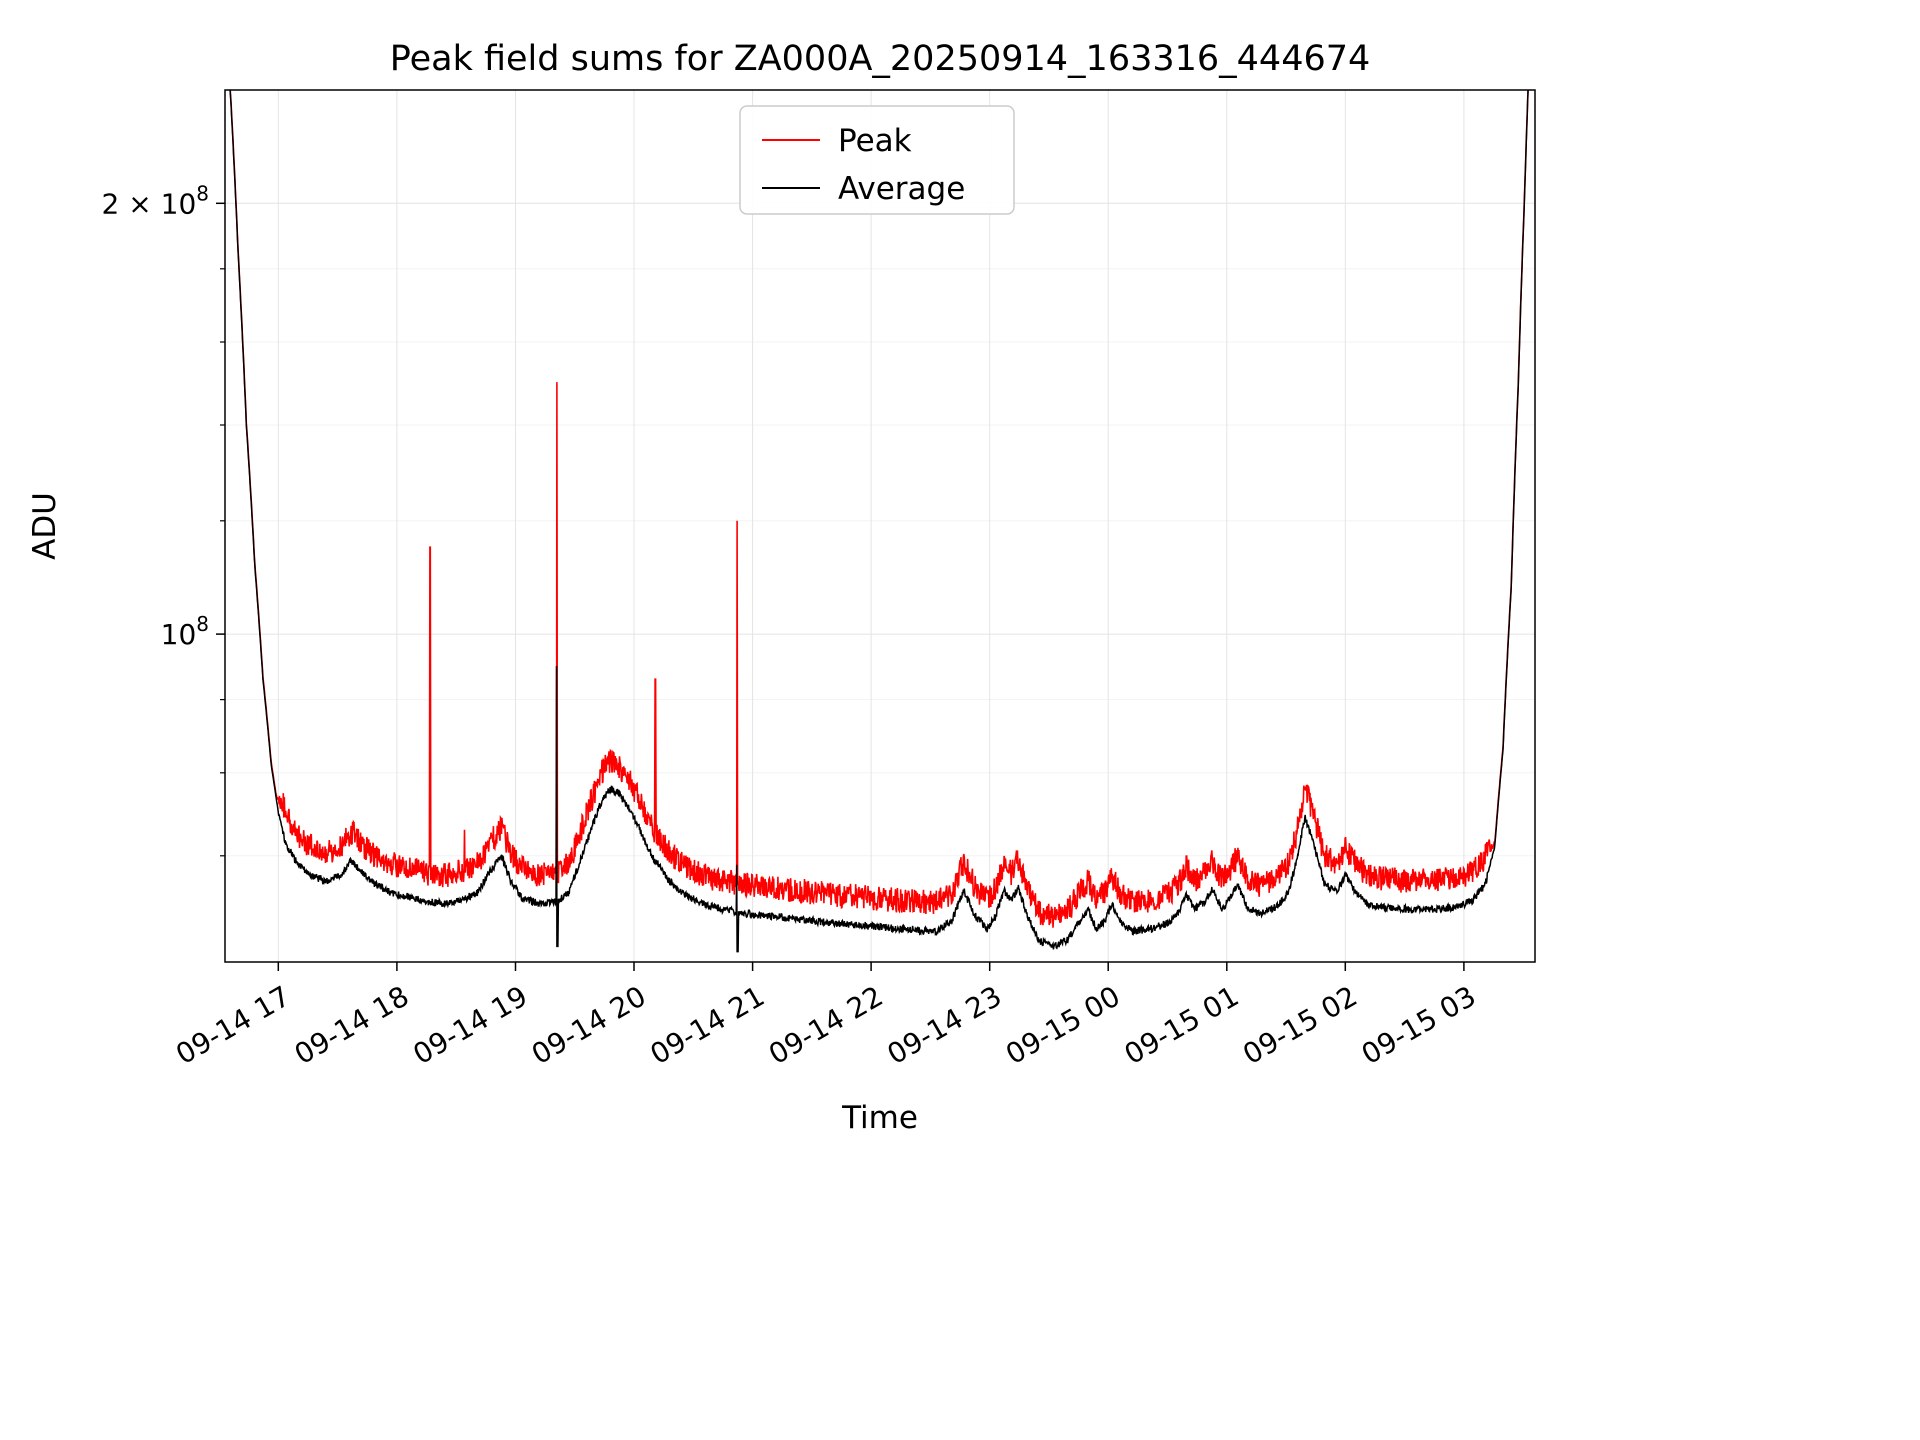 The width and height of the screenshot is (1920, 1440). Describe the element at coordinates (1182, 1025) in the screenshot. I see `x-tick-label: 09-15 01` at that location.